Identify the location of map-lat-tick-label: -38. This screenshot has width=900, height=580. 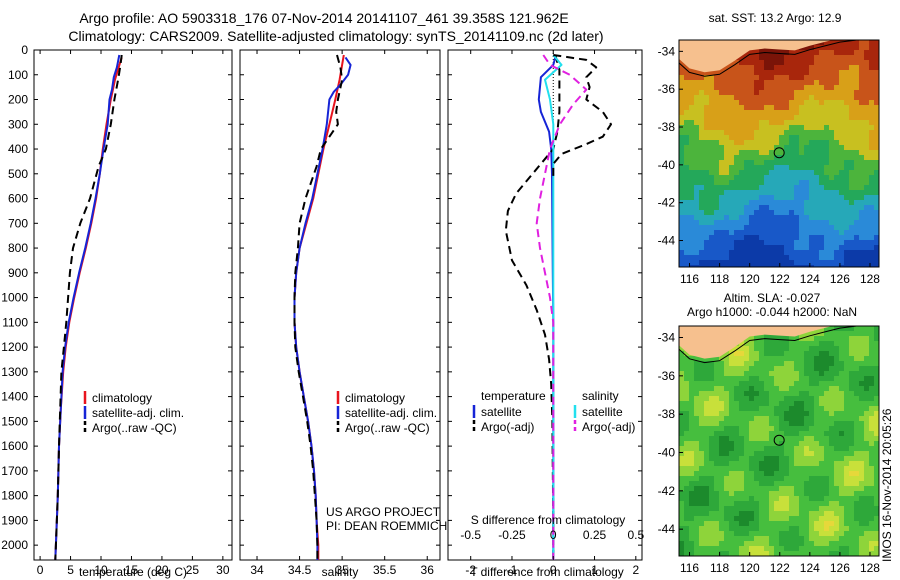
(667, 127).